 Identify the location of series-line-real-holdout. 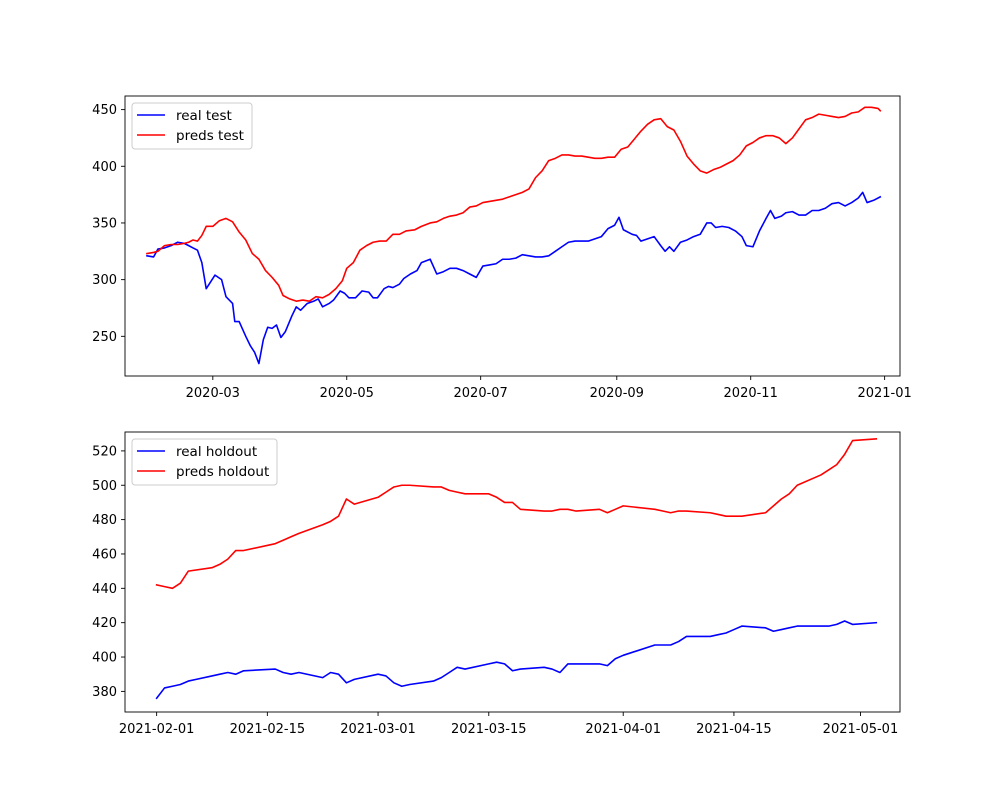
(516, 660).